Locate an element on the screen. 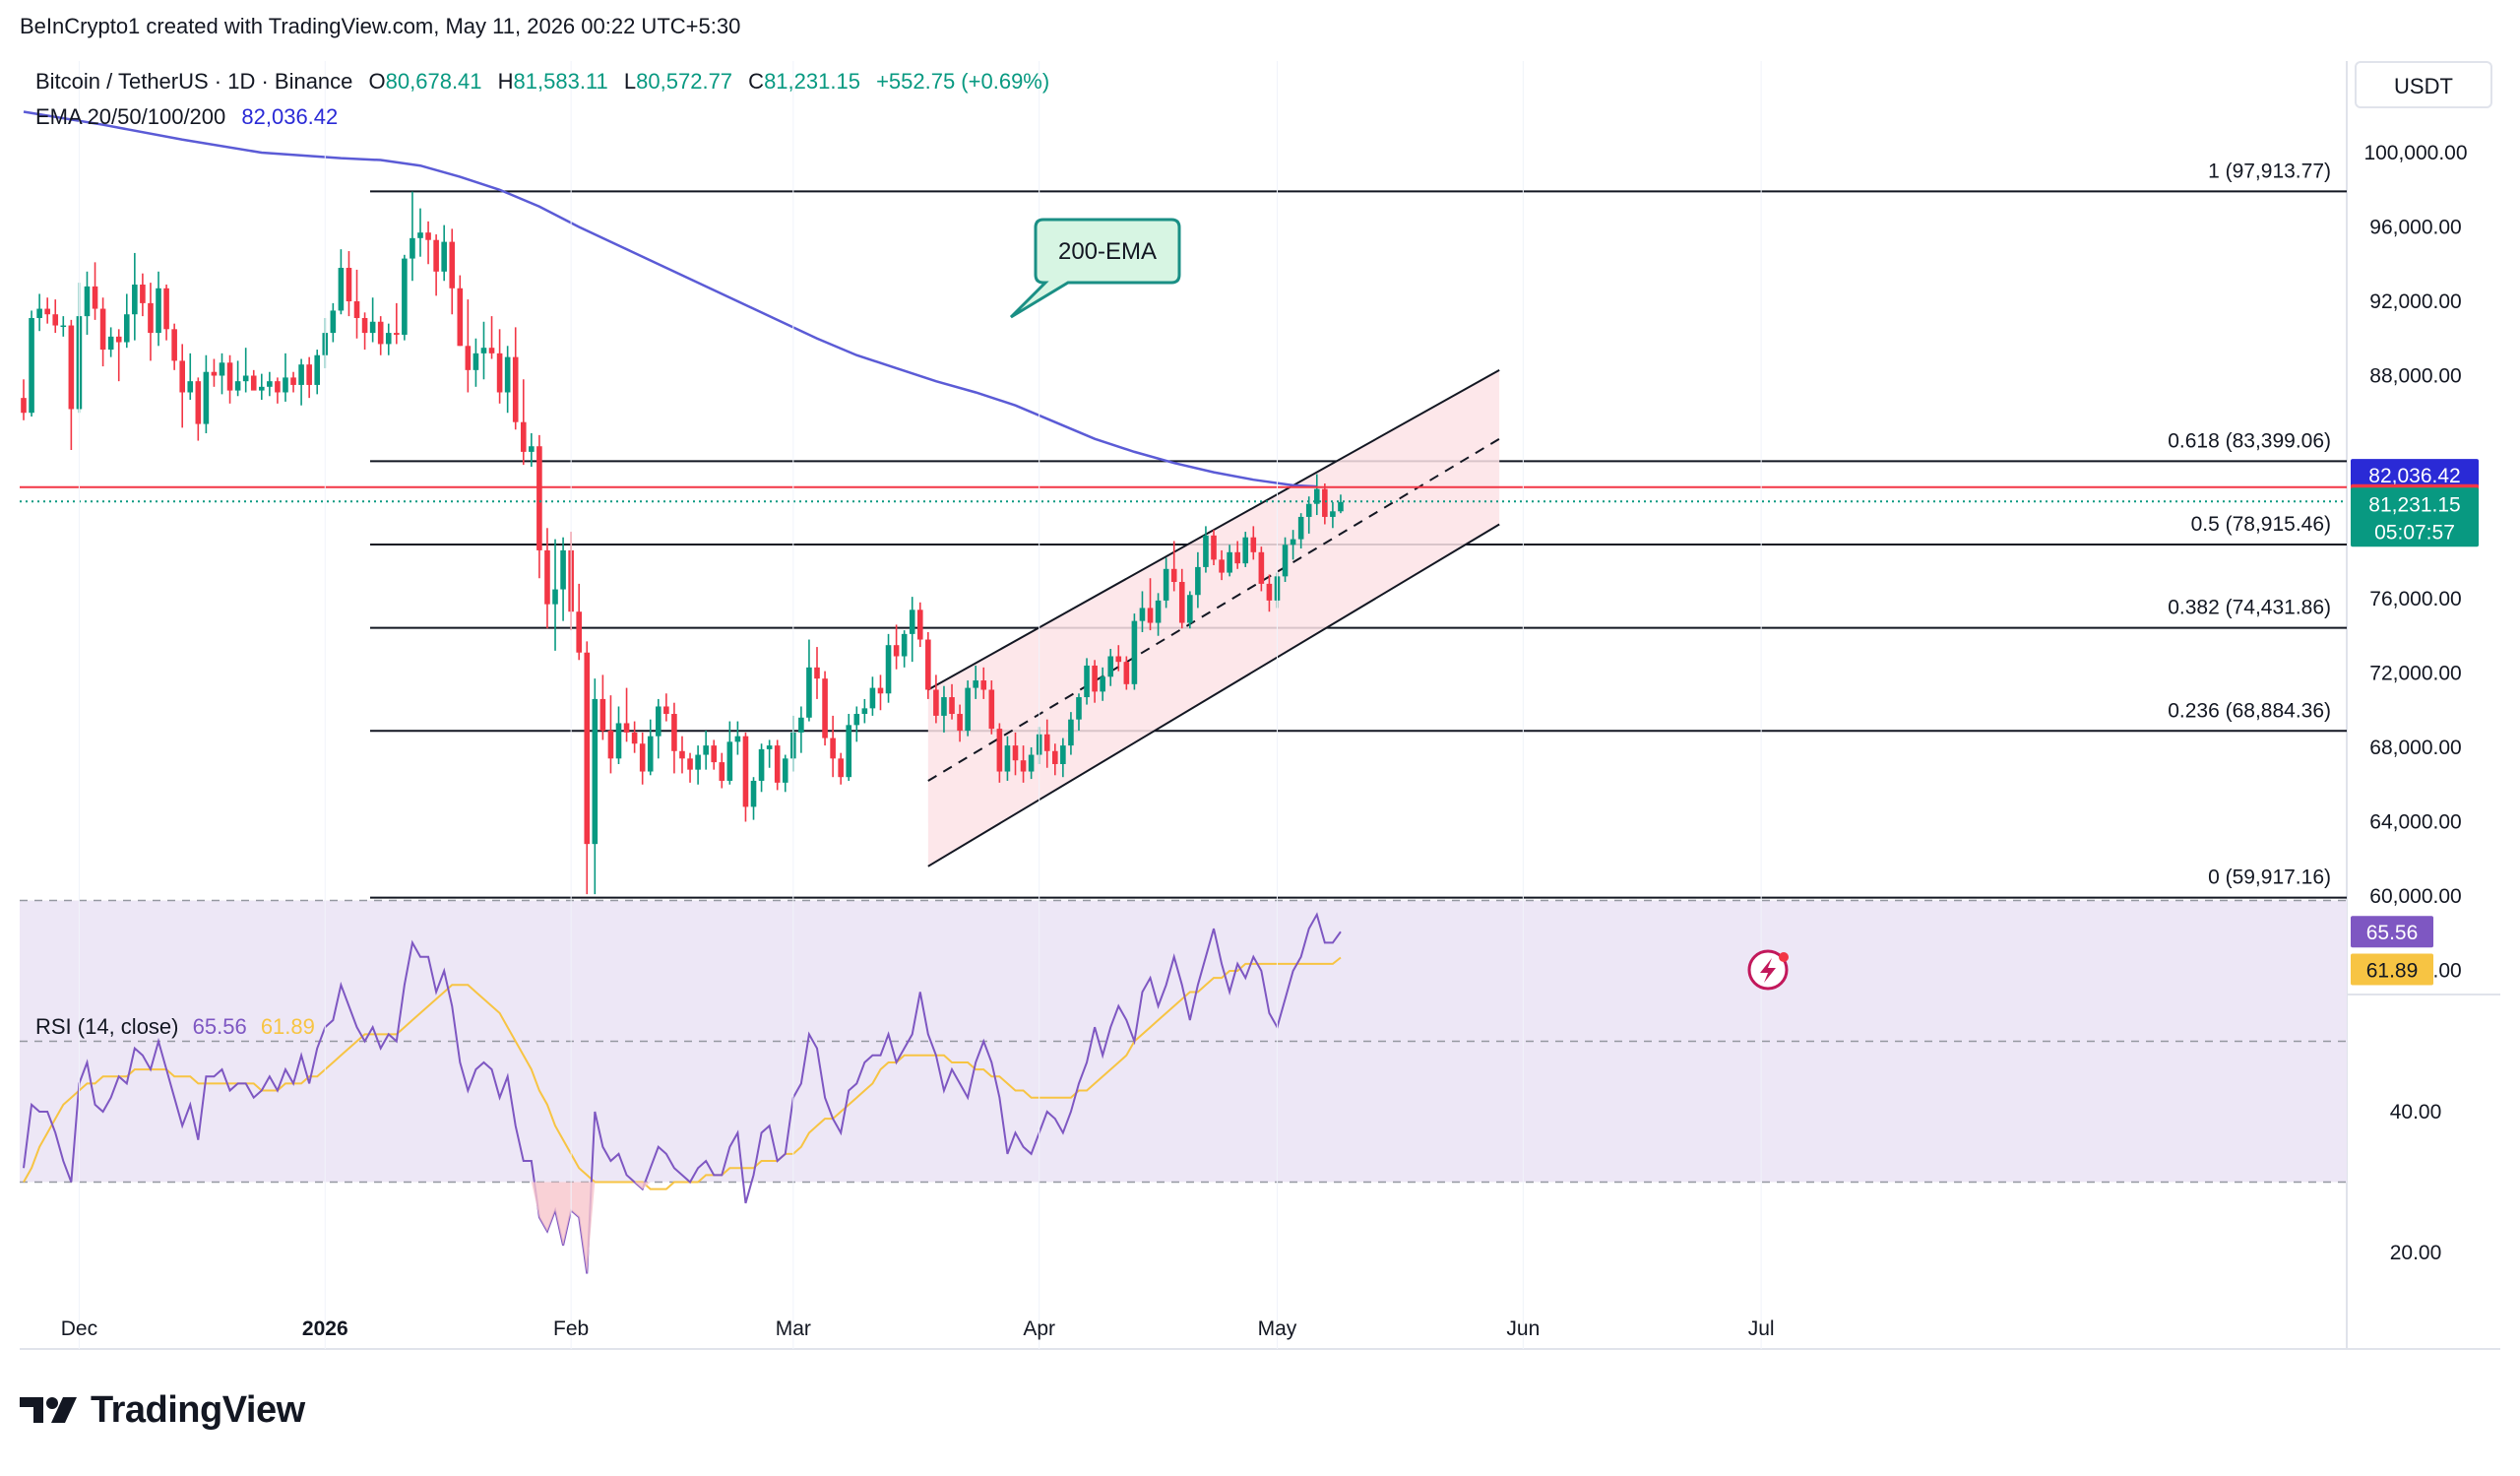 The image size is (2520, 1476). rsi-ma-badge-text: 61.89 is located at coordinates (2392, 970).